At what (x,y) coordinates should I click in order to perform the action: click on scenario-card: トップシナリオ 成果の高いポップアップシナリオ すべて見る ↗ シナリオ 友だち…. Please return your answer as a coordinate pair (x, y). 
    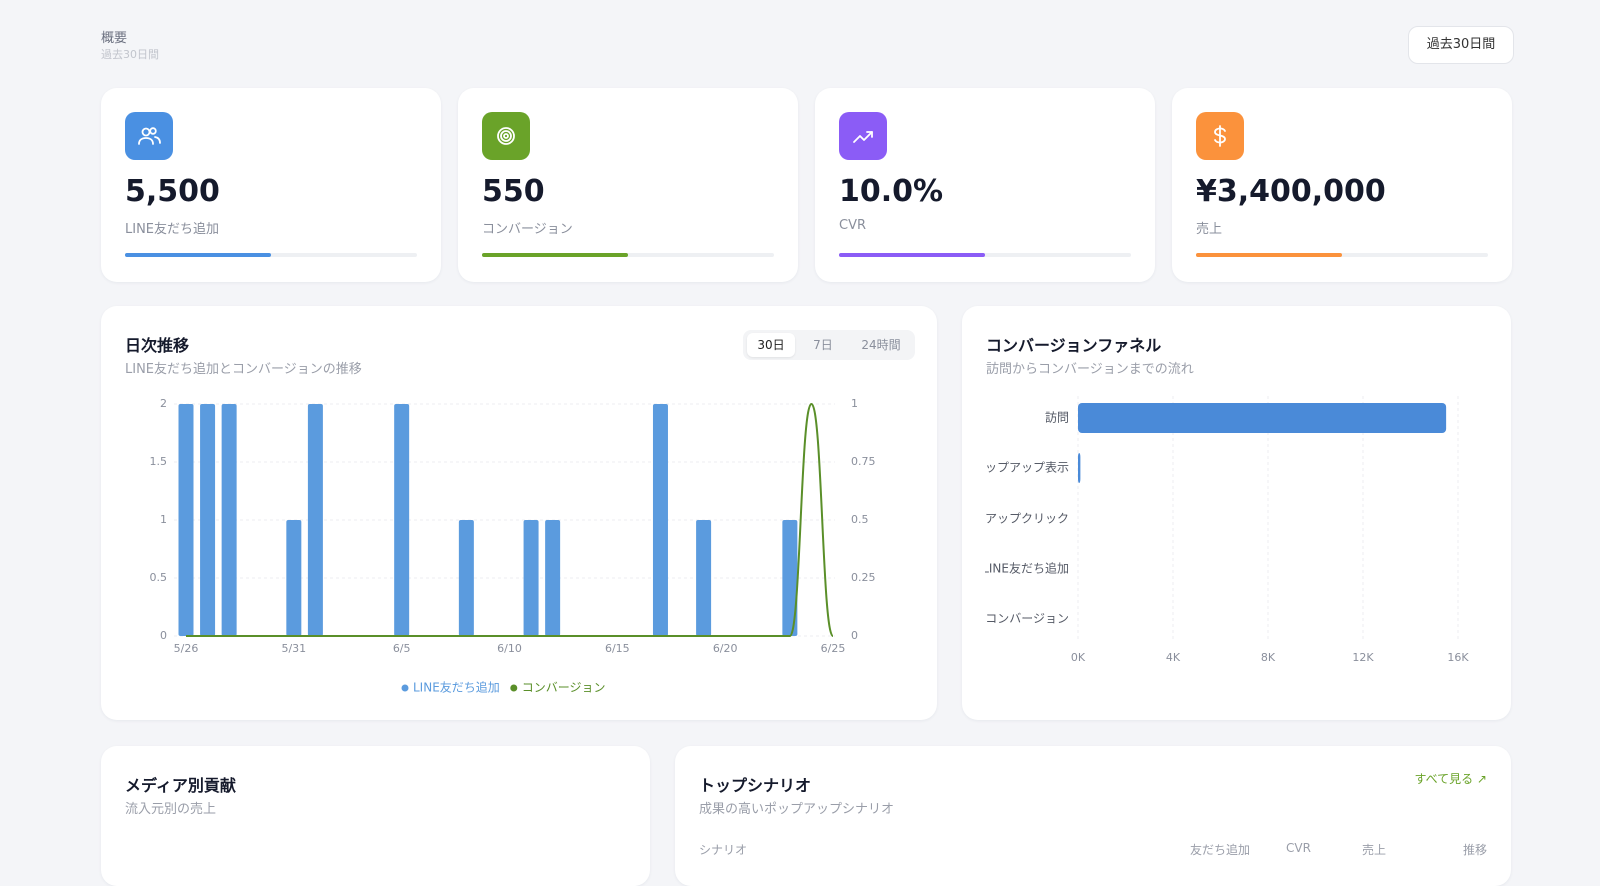
    Looking at the image, I should click on (1093, 816).